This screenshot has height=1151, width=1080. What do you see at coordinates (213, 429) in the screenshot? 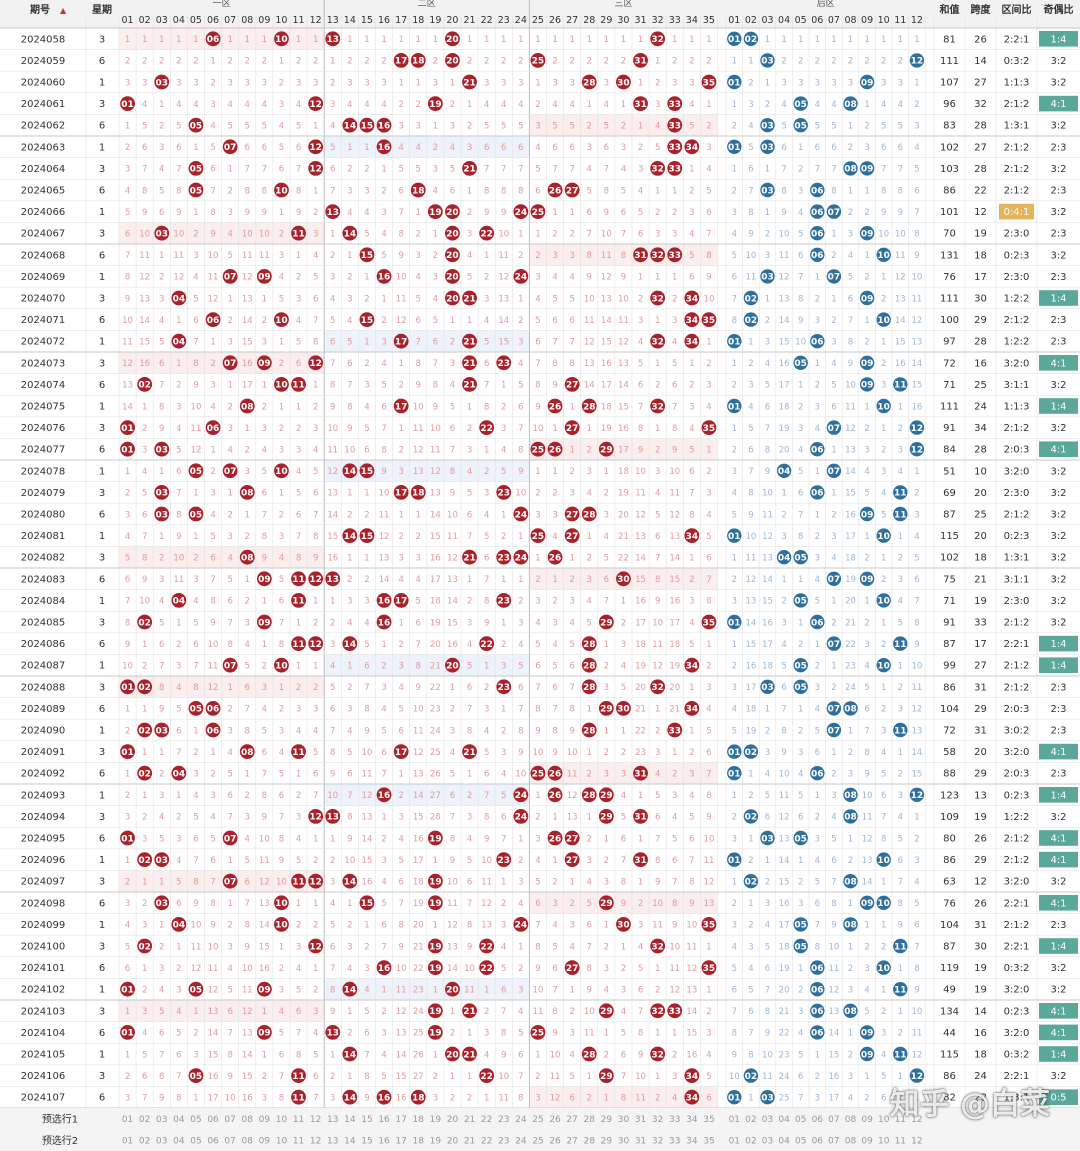
I see `front-ball-label: 06` at bounding box center [213, 429].